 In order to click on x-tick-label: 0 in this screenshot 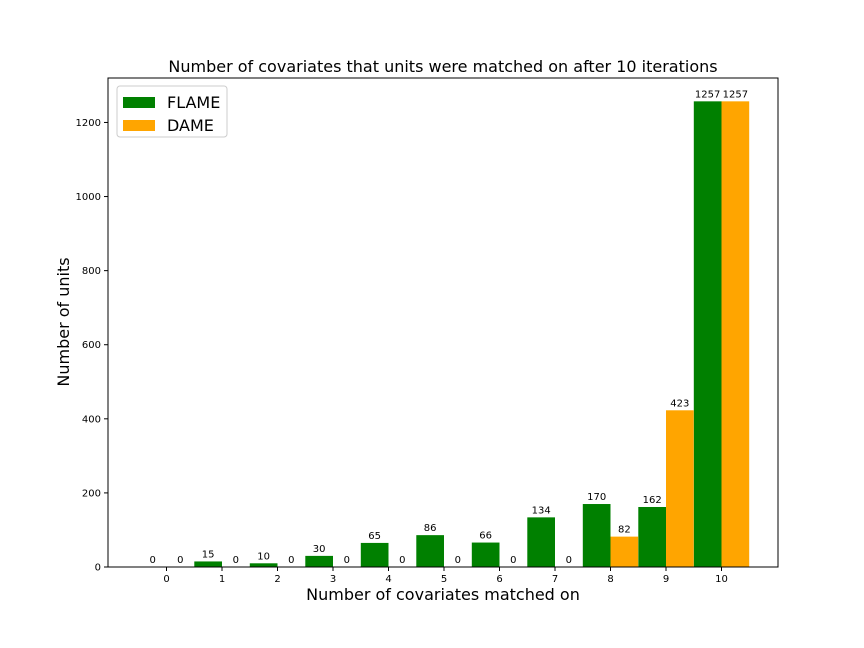, I will do `click(166, 579)`.